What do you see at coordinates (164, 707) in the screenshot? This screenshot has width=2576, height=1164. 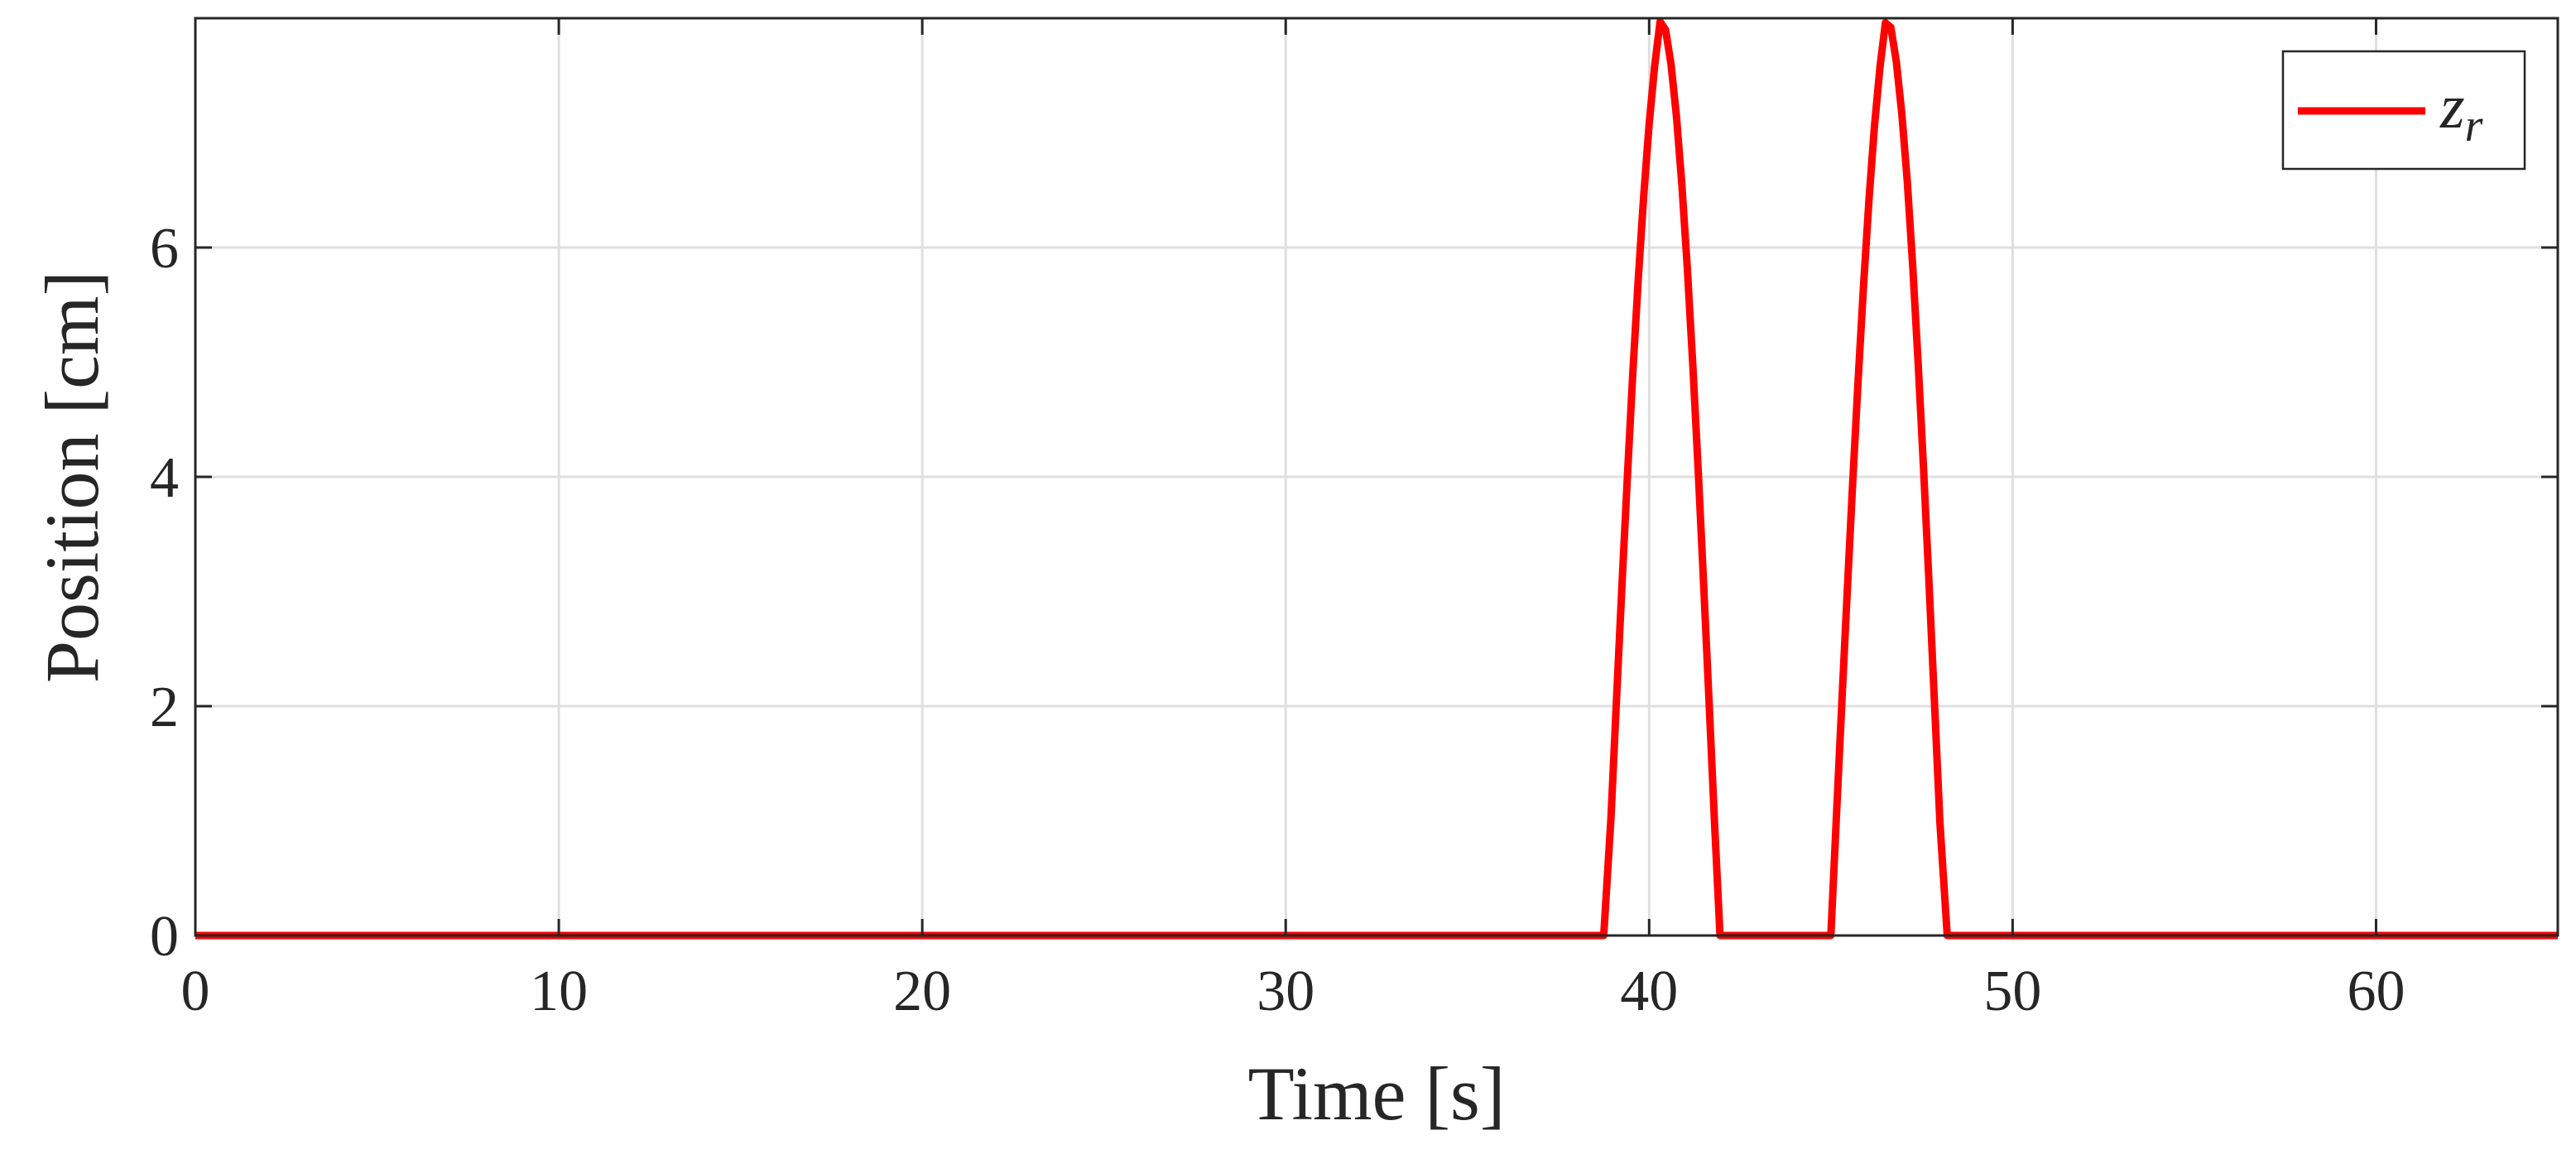 I see `y-tick-label: 2` at bounding box center [164, 707].